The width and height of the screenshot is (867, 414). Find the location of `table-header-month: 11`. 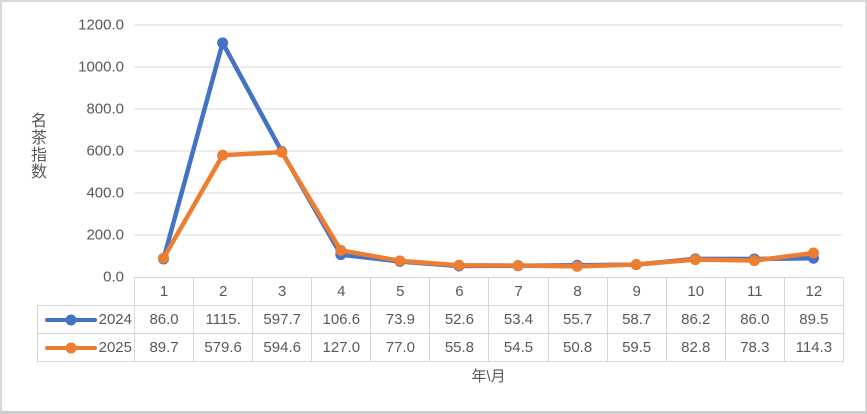

table-header-month: 11 is located at coordinates (754, 291).